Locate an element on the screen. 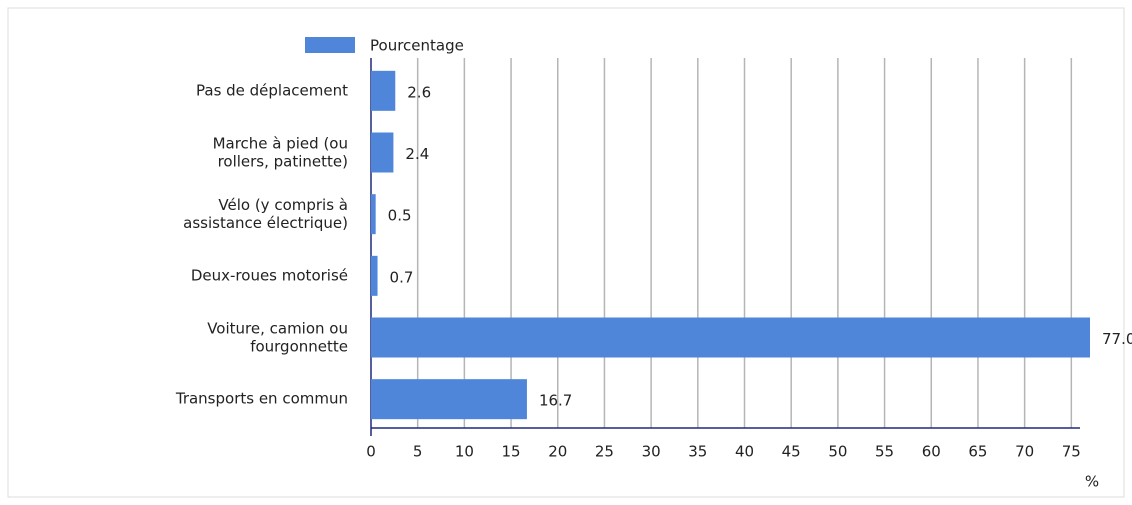  x-tick-label: 40 is located at coordinates (744, 452).